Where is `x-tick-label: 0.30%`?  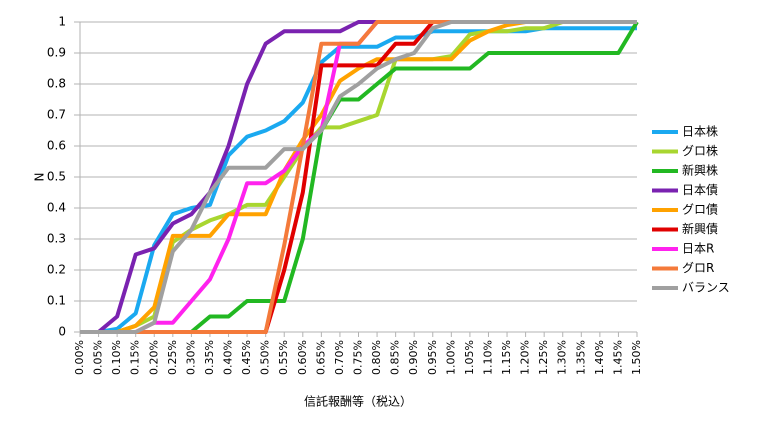 x-tick-label: 0.30% is located at coordinates (190, 357).